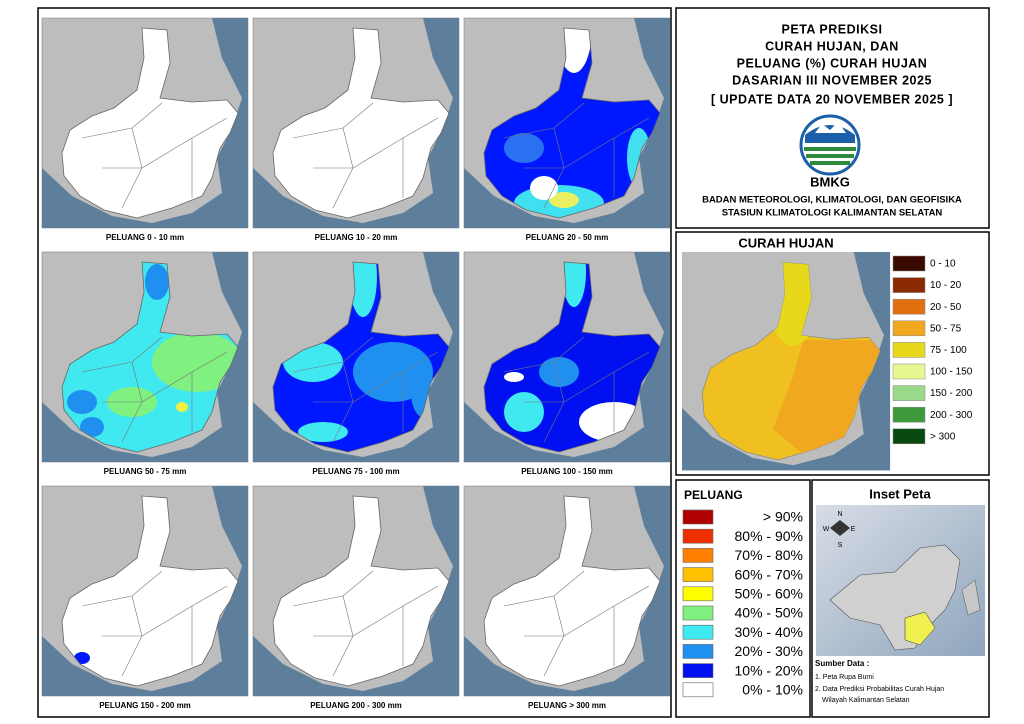 Image resolution: width=1024 pixels, height=724 pixels. Describe the element at coordinates (786, 361) in the screenshot. I see `rain-map` at that location.